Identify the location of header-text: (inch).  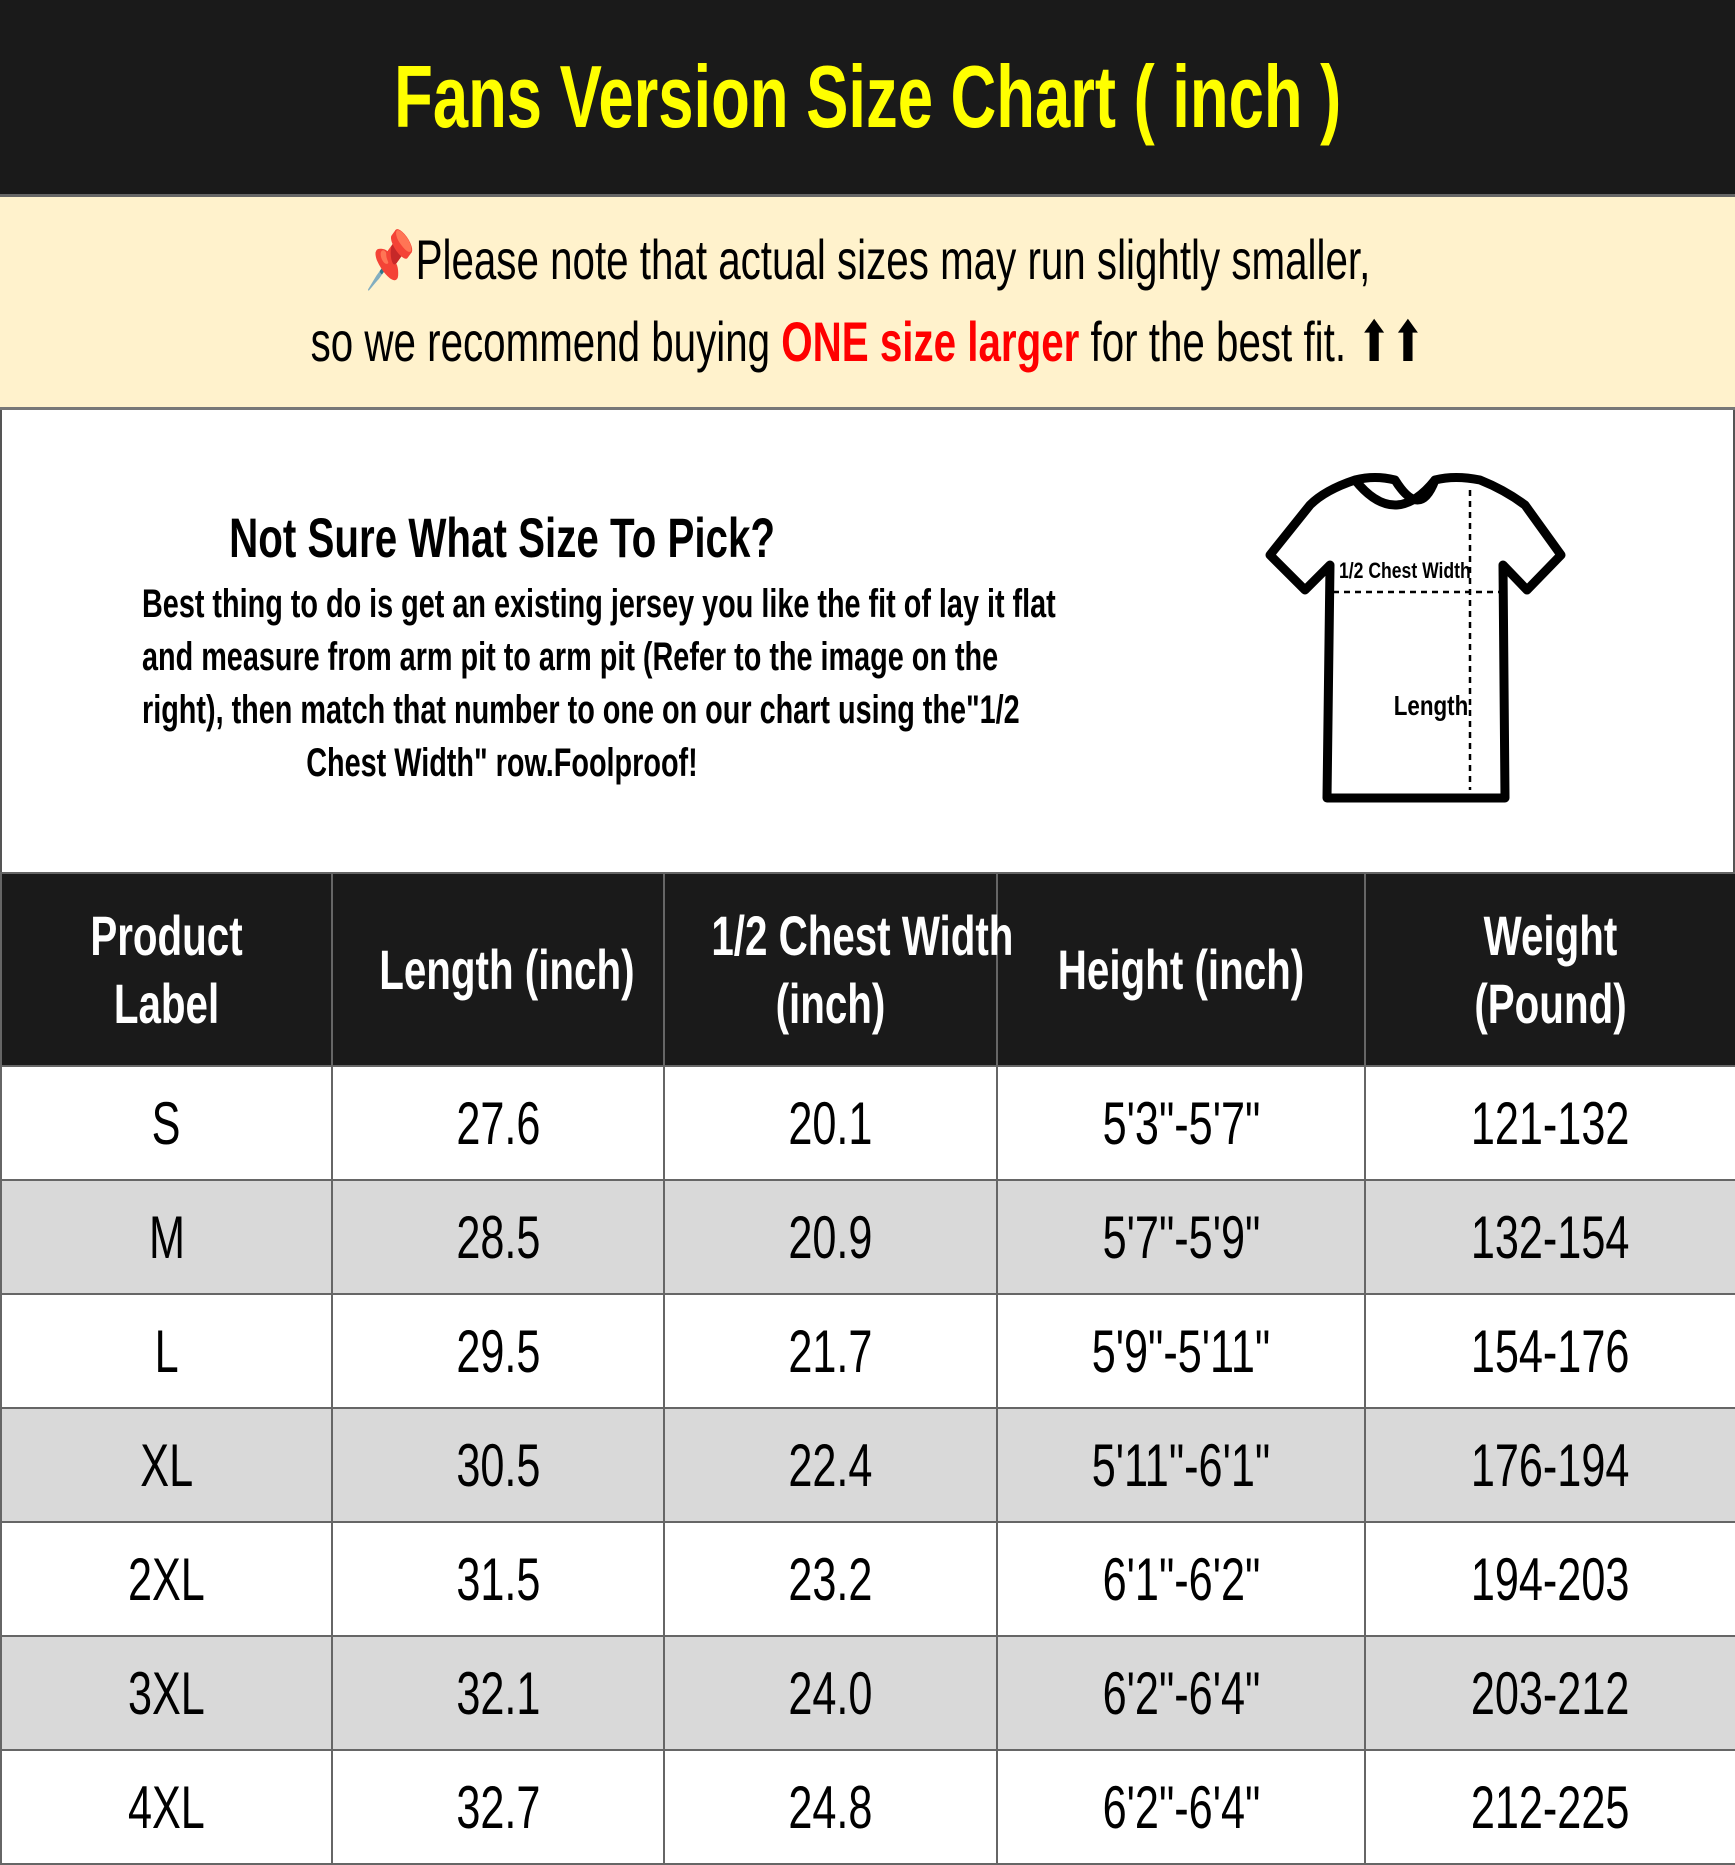
(830, 1003).